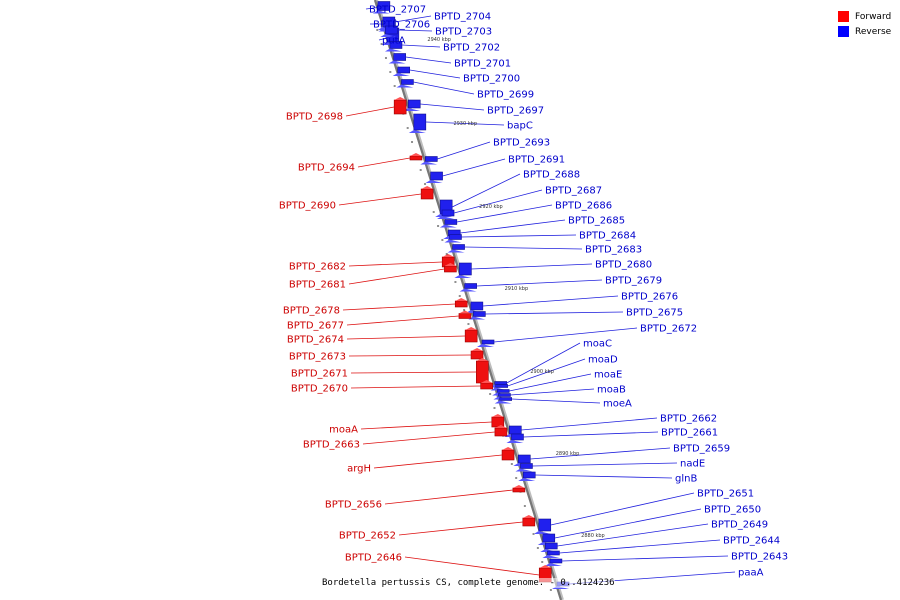  What do you see at coordinates (751, 573) in the screenshot?
I see `reverse-gene-label: paaA` at bounding box center [751, 573].